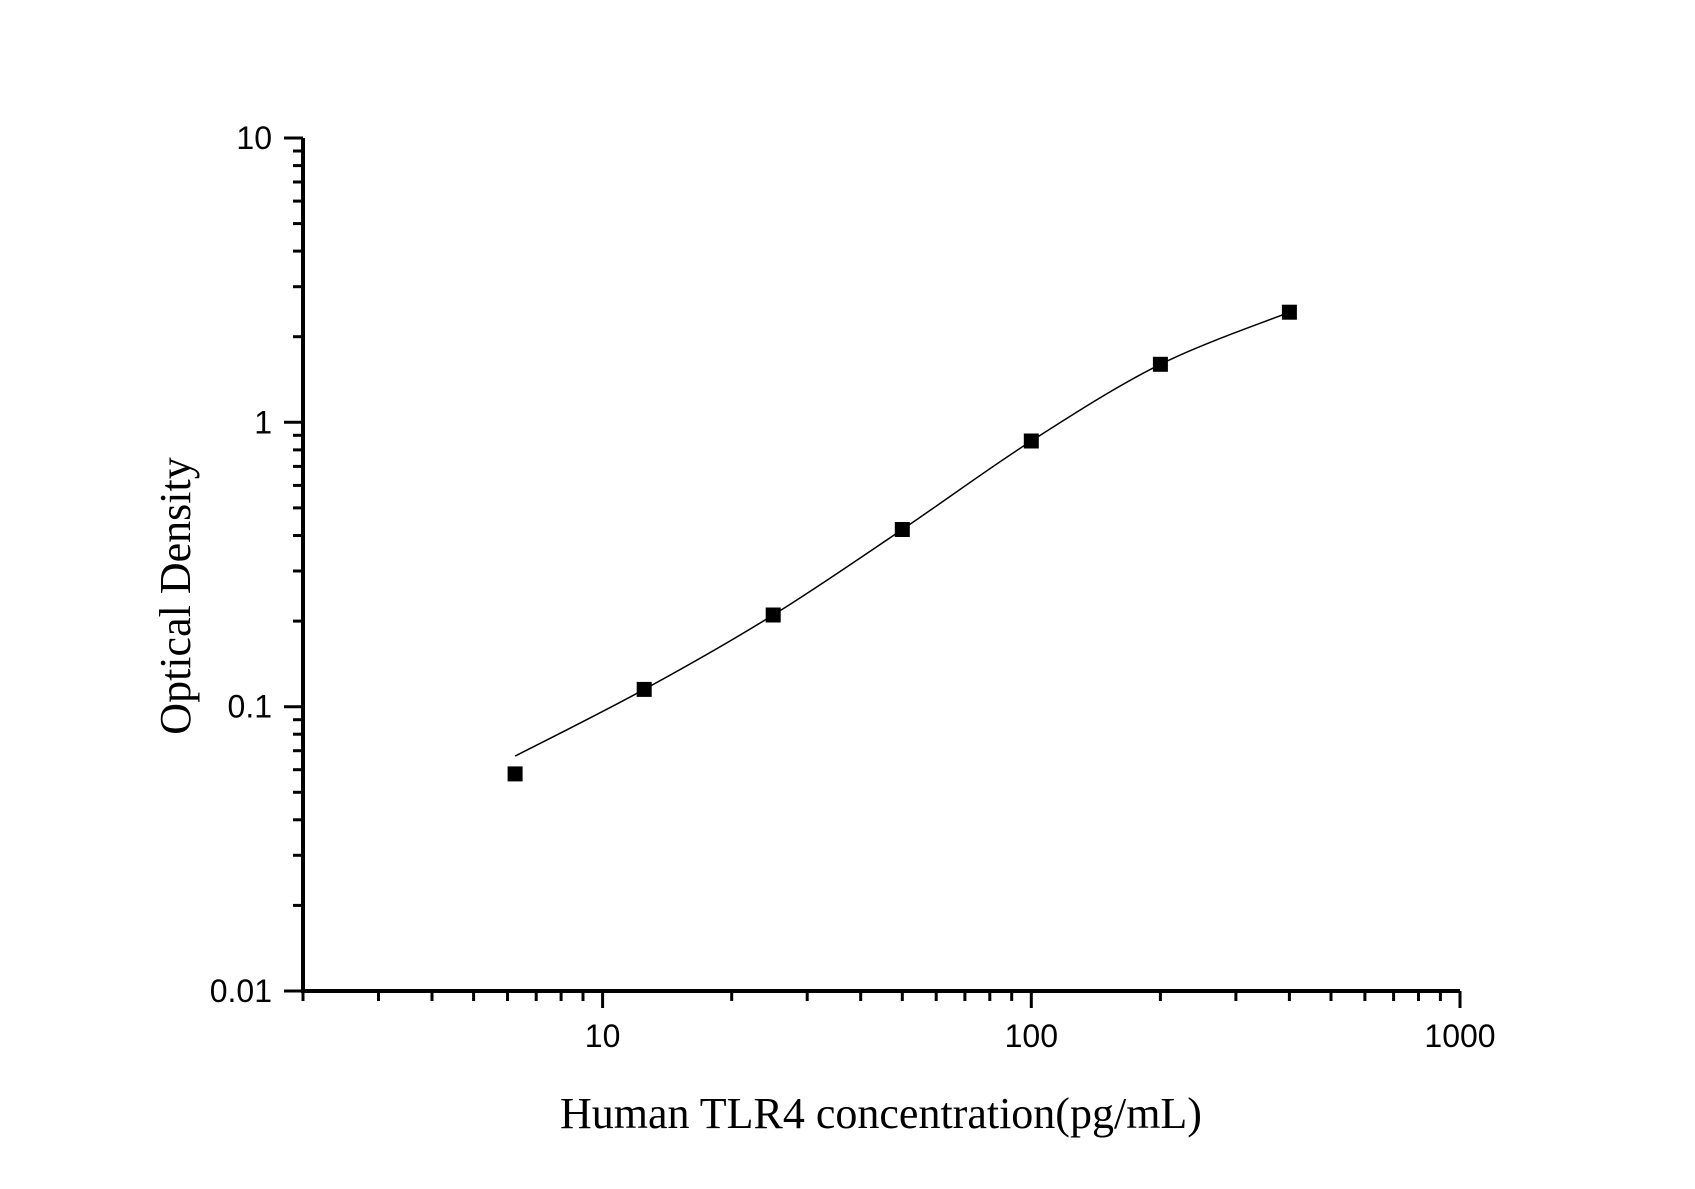 The width and height of the screenshot is (1695, 1189). I want to click on x-axis-title: Human TLR4 concentration(pg/mL), so click(881, 1113).